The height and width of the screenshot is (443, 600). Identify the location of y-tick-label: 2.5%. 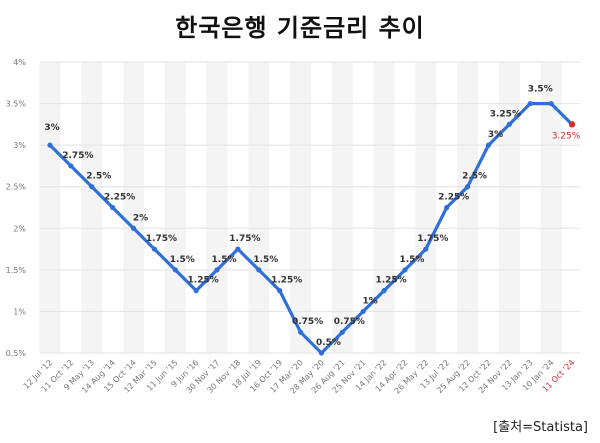
(16, 187).